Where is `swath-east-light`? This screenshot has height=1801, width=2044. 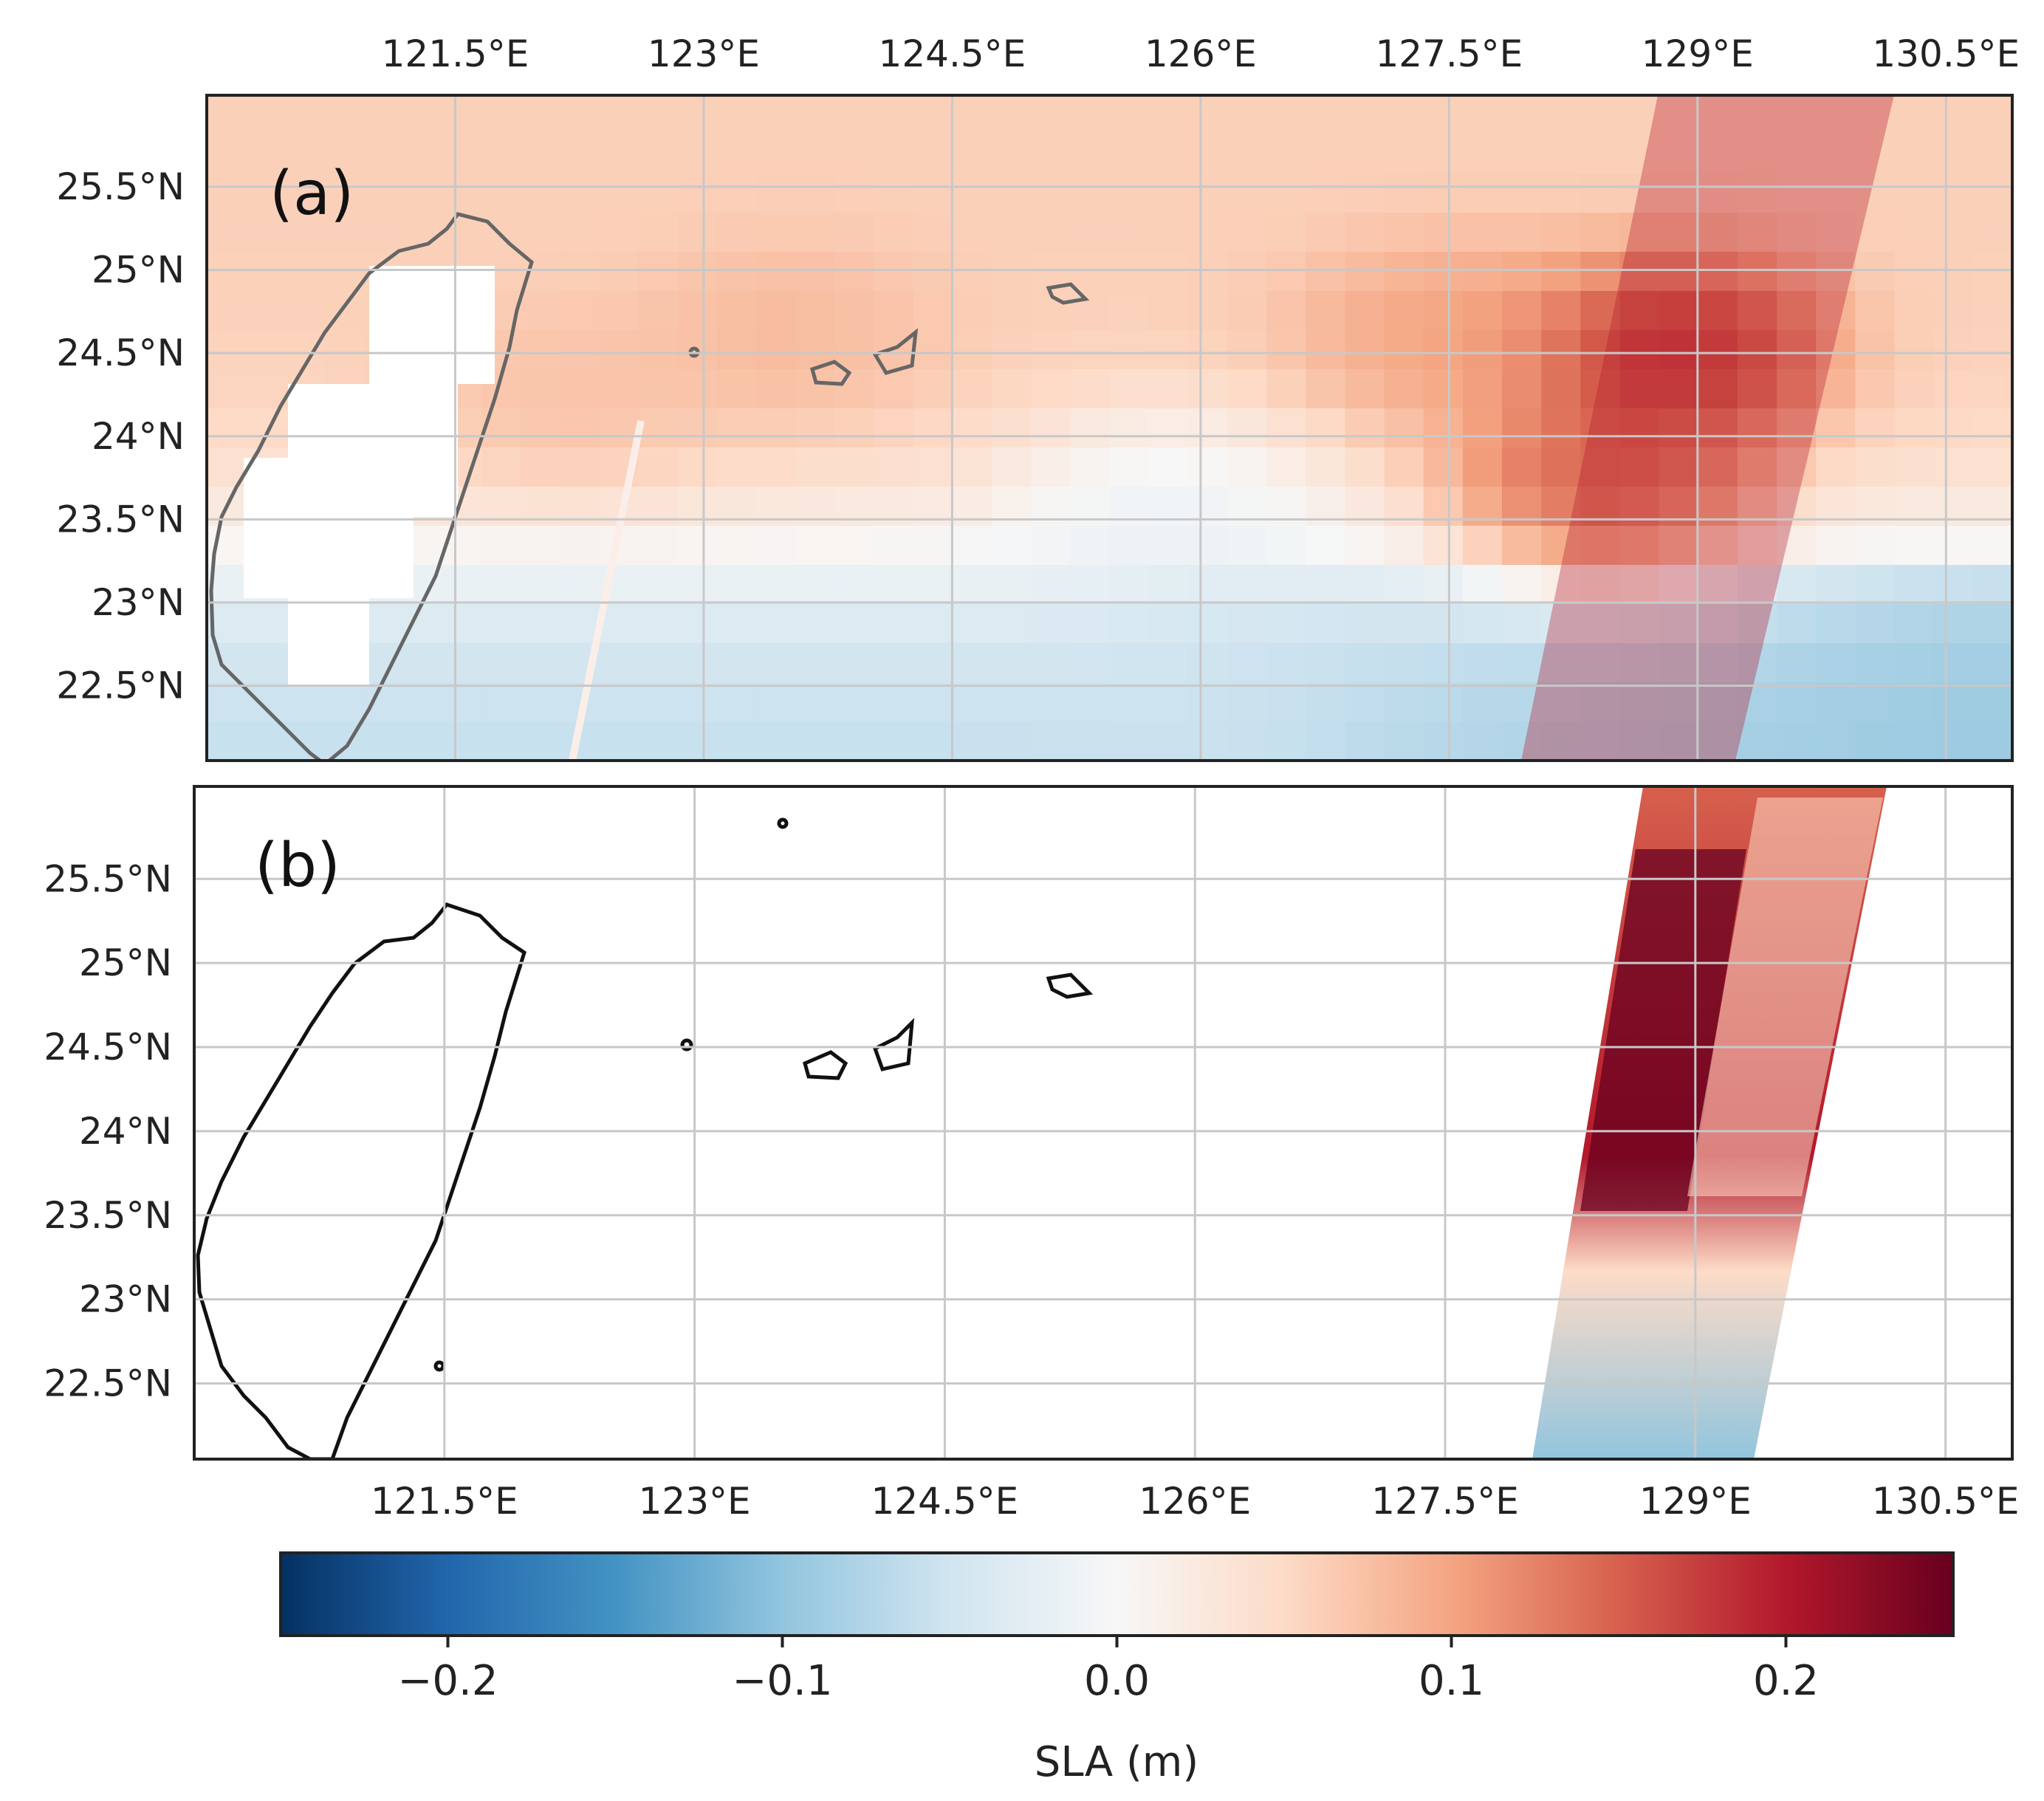 swath-east-light is located at coordinates (1785, 996).